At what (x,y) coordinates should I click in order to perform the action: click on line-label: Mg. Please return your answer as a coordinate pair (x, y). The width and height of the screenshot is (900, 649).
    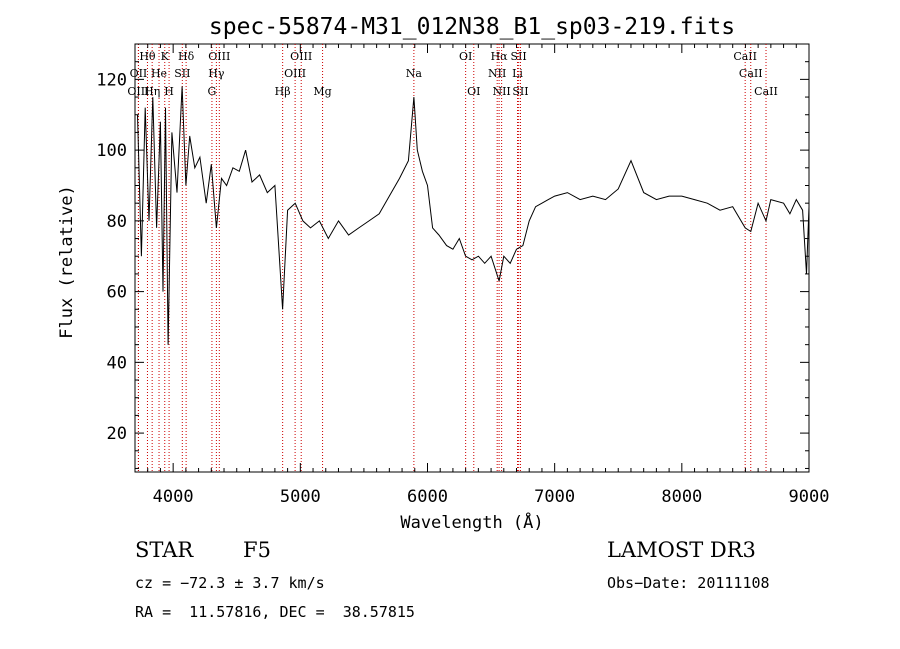
    Looking at the image, I should click on (322, 91).